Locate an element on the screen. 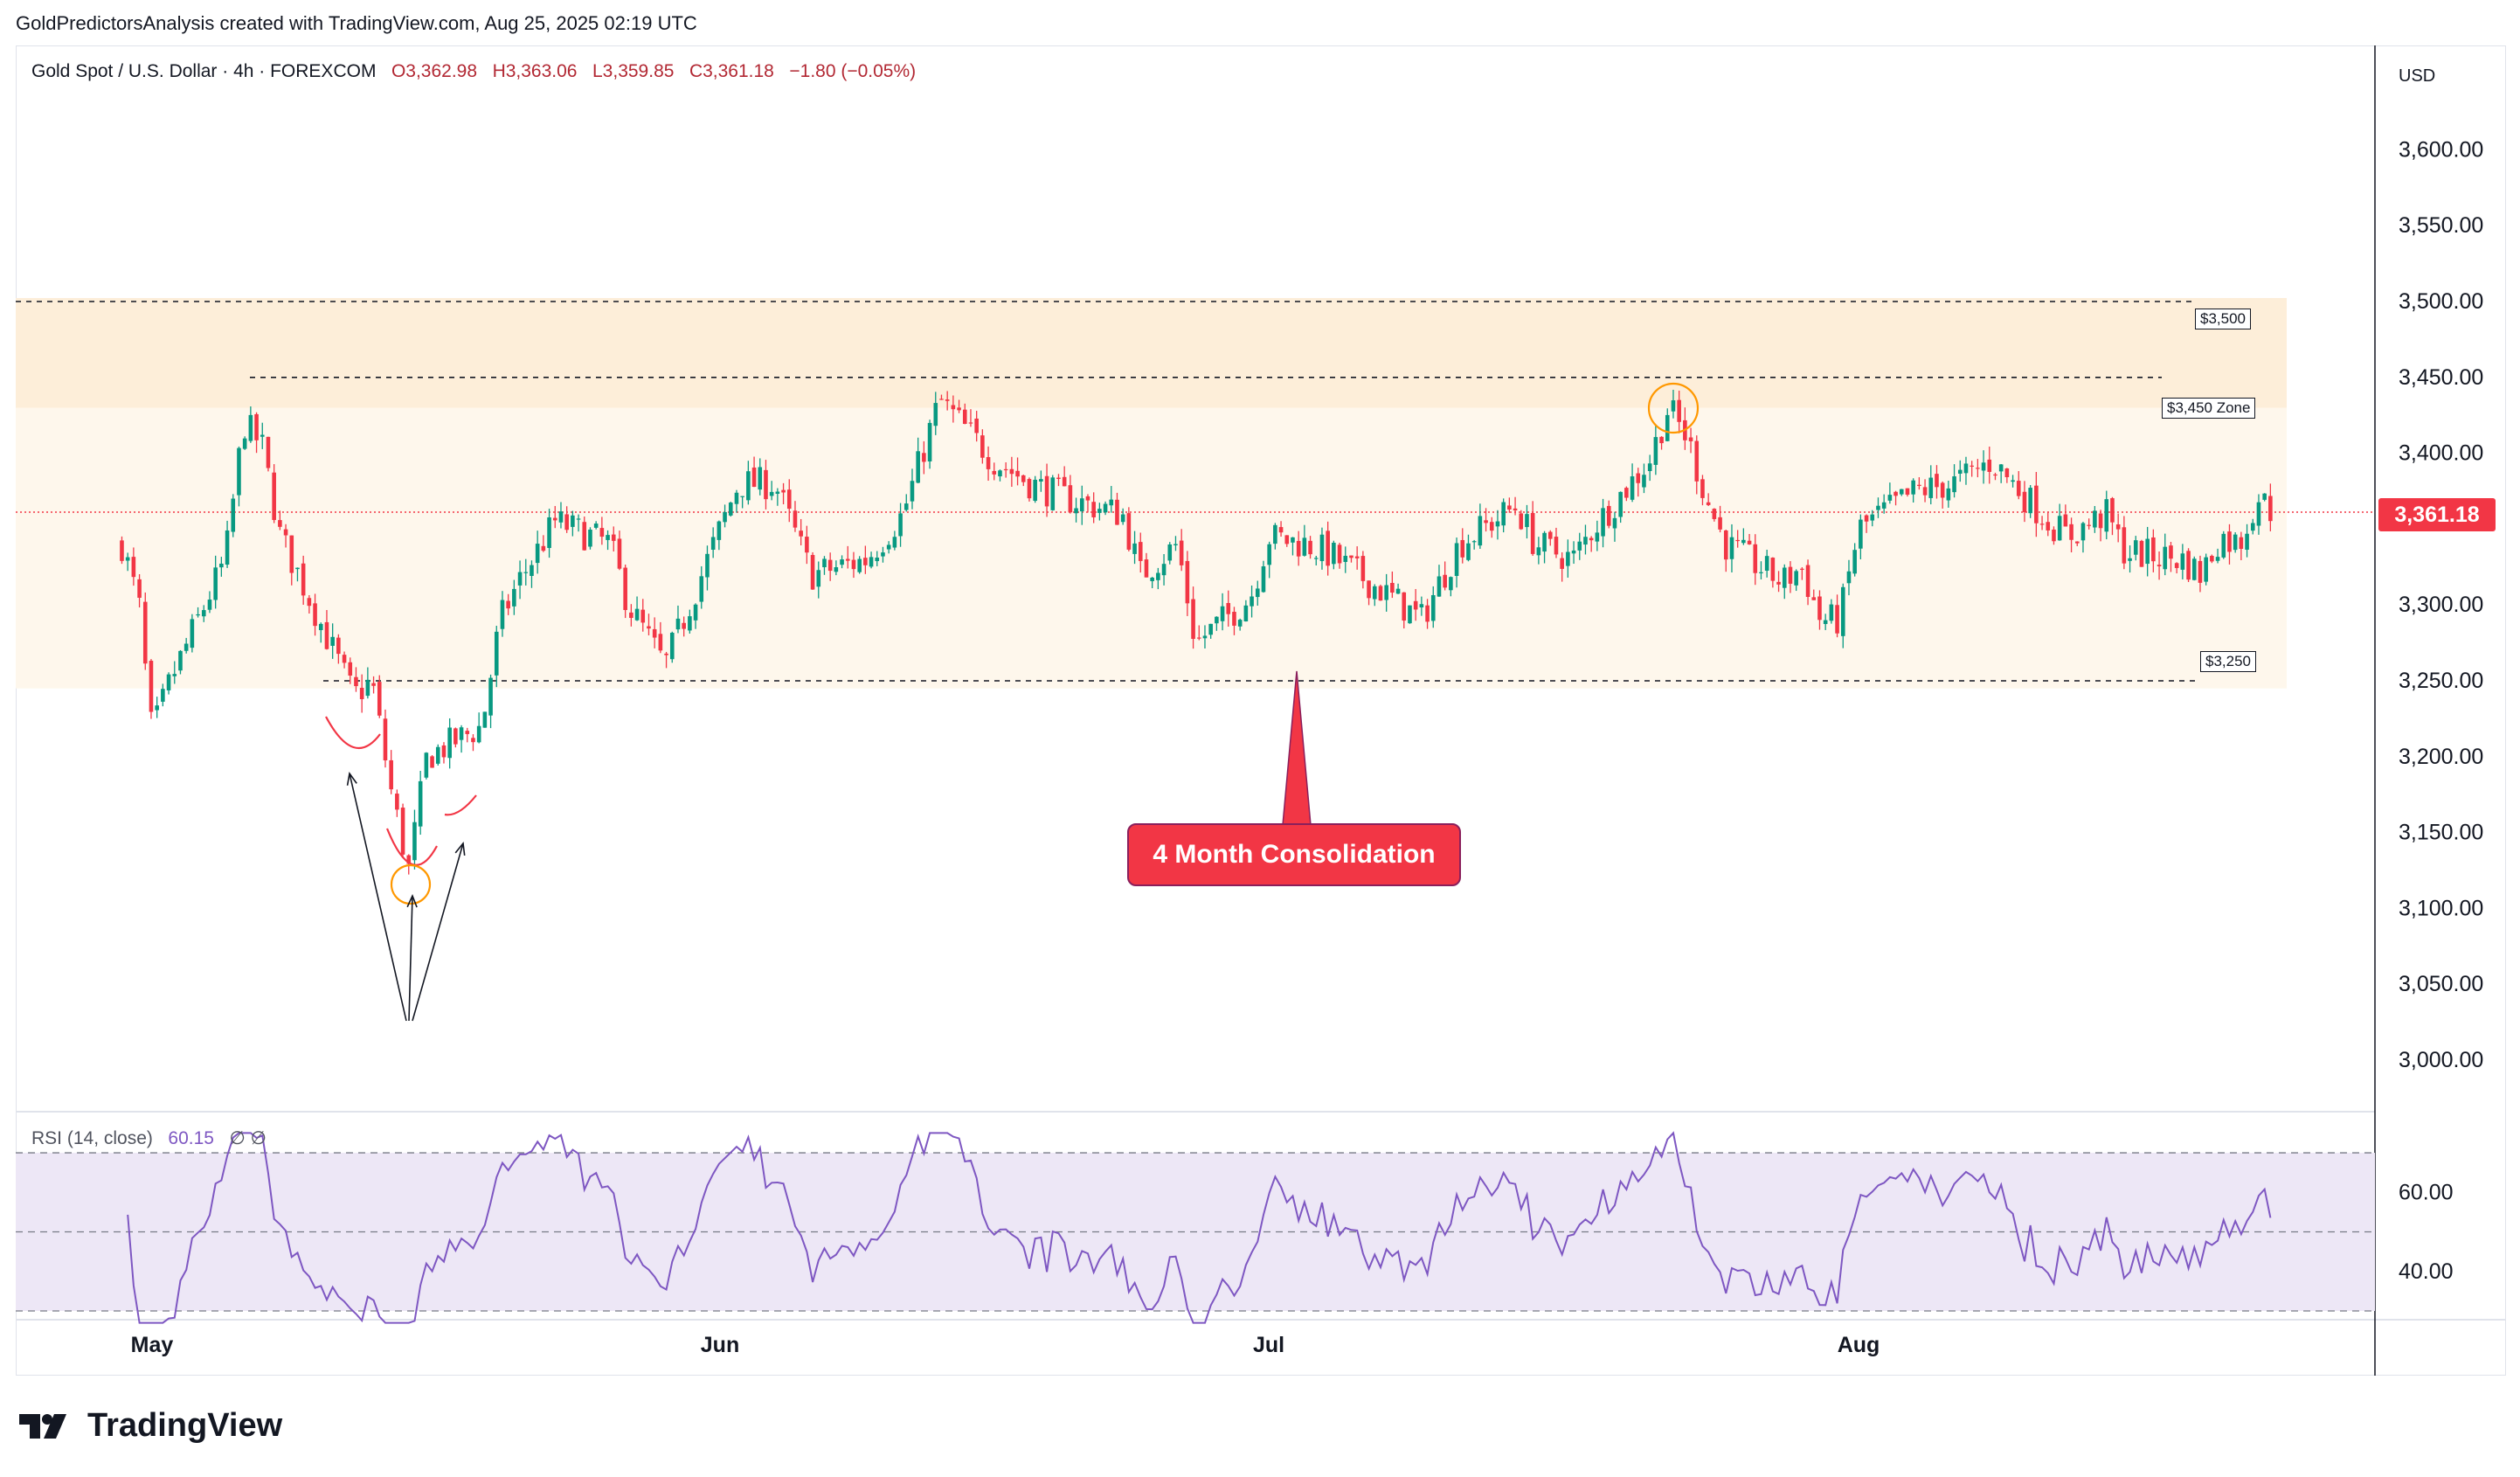 This screenshot has height=1477, width=2520. currency-label: USD is located at coordinates (2417, 76).